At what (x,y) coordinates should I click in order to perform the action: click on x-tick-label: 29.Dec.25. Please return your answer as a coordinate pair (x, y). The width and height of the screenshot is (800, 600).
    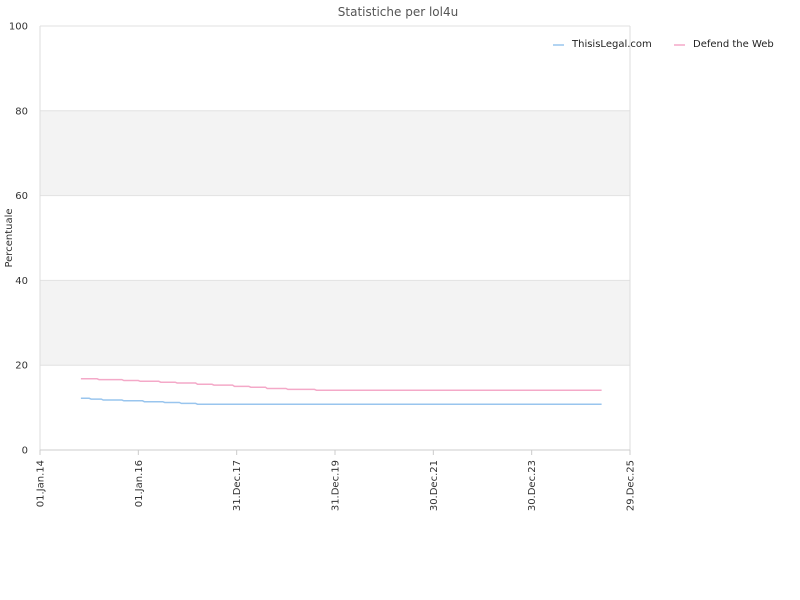
    Looking at the image, I should click on (631, 485).